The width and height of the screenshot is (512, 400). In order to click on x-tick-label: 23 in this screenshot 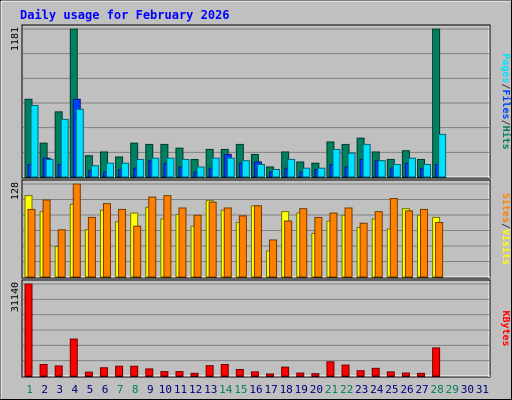, I will do `click(361, 389)`.